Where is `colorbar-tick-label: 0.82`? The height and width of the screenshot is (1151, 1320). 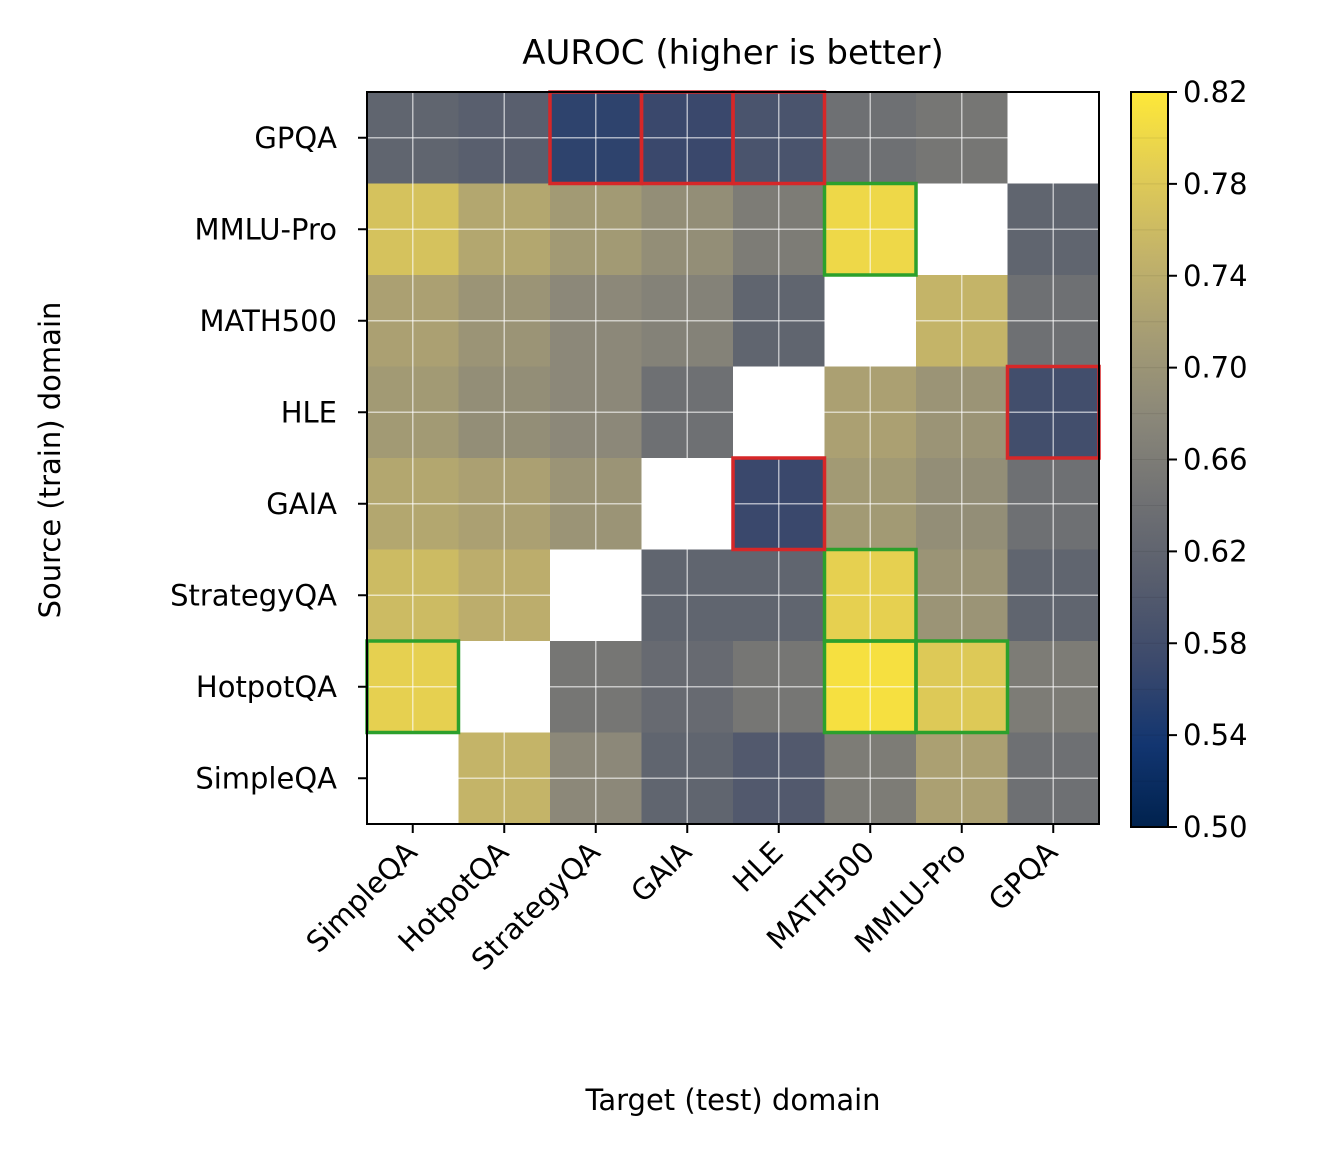
colorbar-tick-label: 0.82 is located at coordinates (1215, 92).